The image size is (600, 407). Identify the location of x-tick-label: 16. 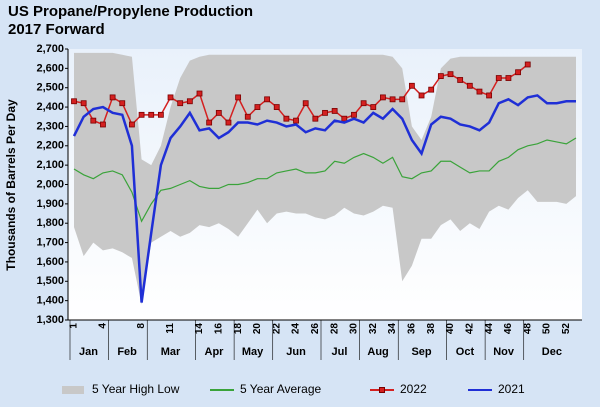
(218, 329).